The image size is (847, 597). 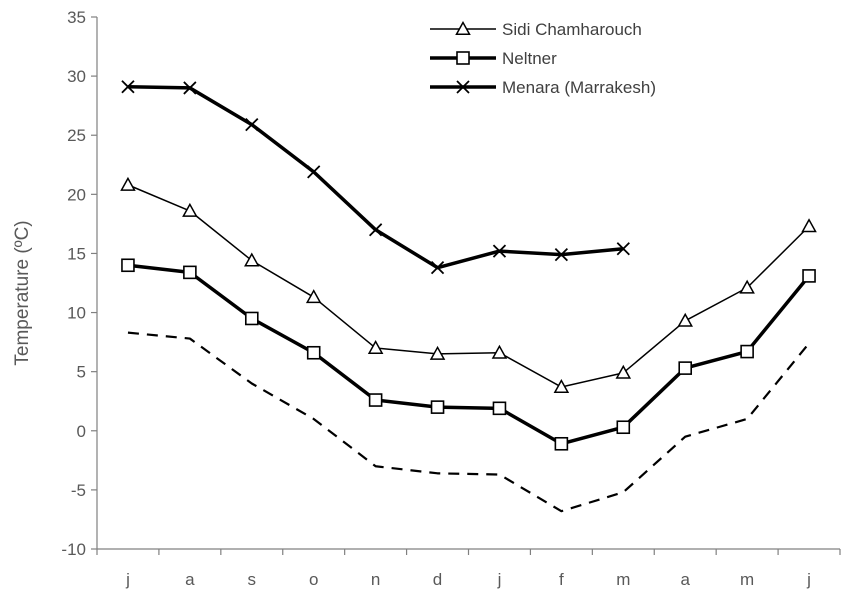 What do you see at coordinates (375, 579) in the screenshot?
I see `x-tick-label: n` at bounding box center [375, 579].